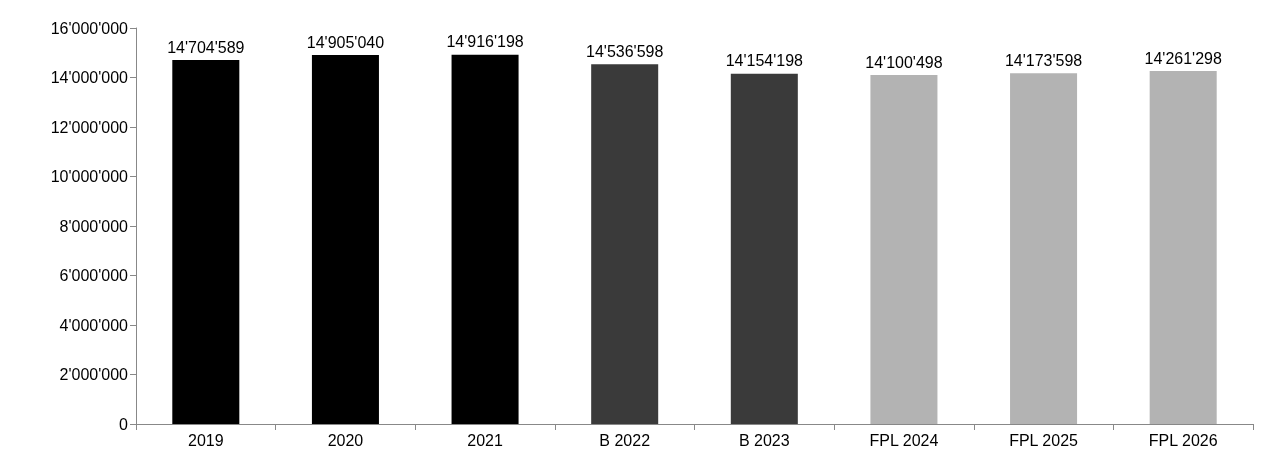  I want to click on y-tick-label: 12'000'000, so click(89, 127).